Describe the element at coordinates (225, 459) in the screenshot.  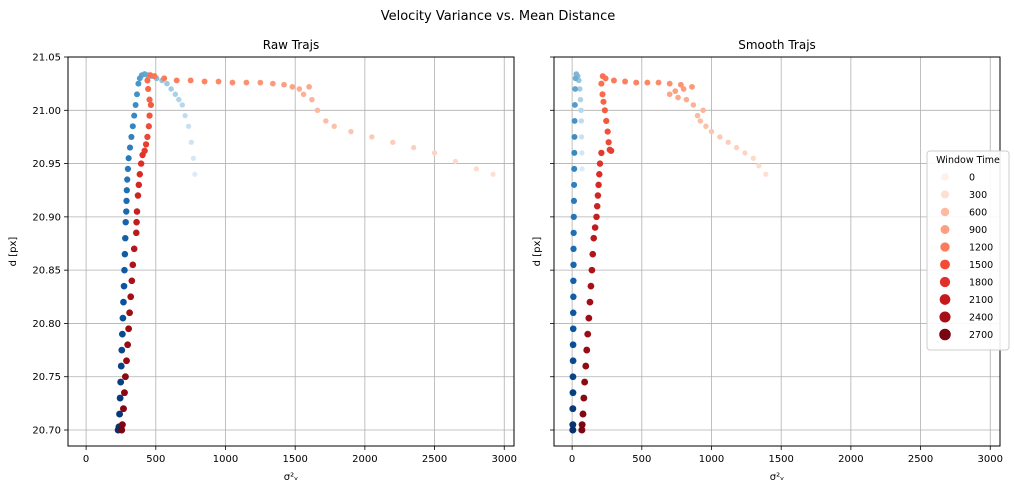
I see `x-tick-label: 1000` at that location.